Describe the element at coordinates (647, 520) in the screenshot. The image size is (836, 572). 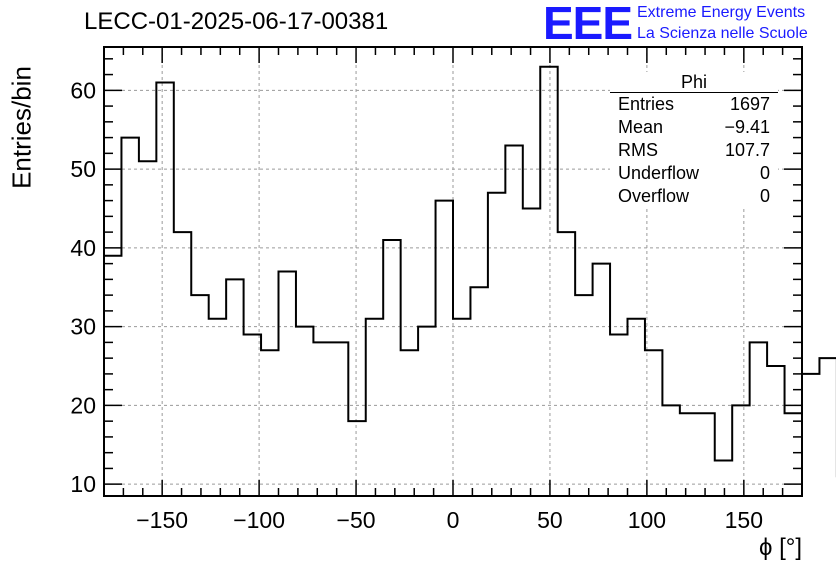
I see `x-tick-label: 100` at that location.